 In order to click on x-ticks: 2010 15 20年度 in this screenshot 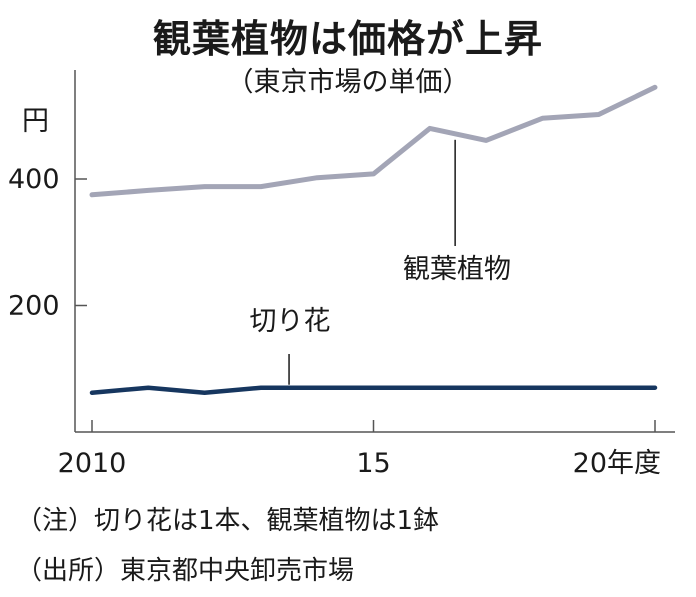, I will do `click(359, 449)`.